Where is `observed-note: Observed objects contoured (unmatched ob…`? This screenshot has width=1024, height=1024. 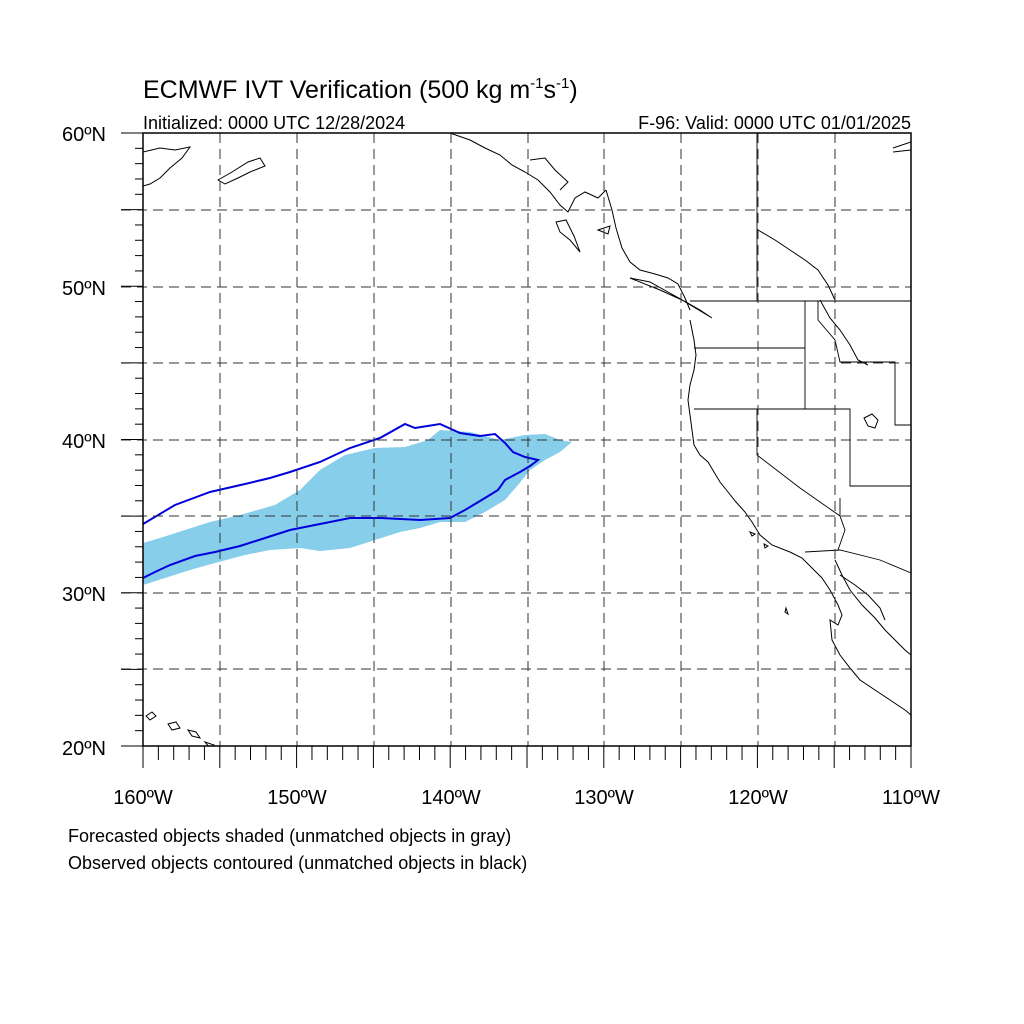
observed-note: Observed objects contoured (unmatched ob… is located at coordinates (297, 863).